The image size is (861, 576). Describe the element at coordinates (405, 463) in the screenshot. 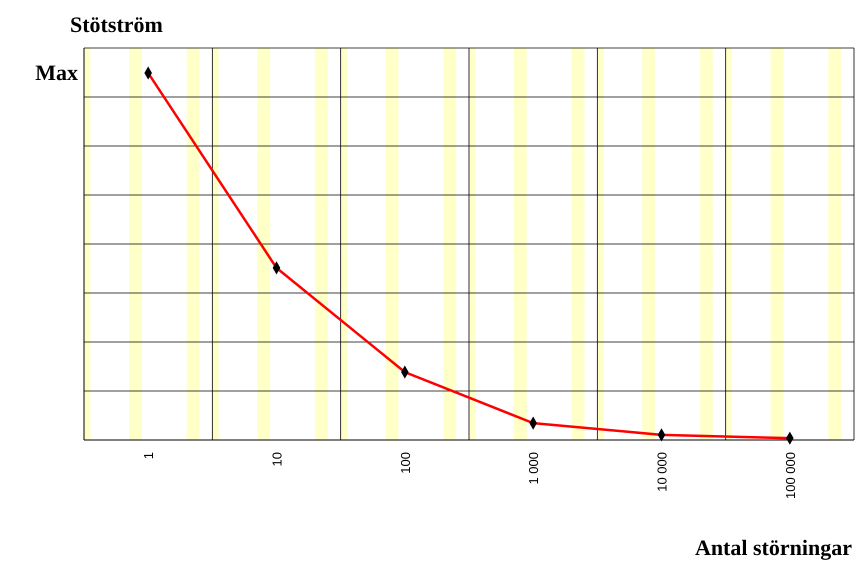

I see `x-tick-label: 100` at that location.